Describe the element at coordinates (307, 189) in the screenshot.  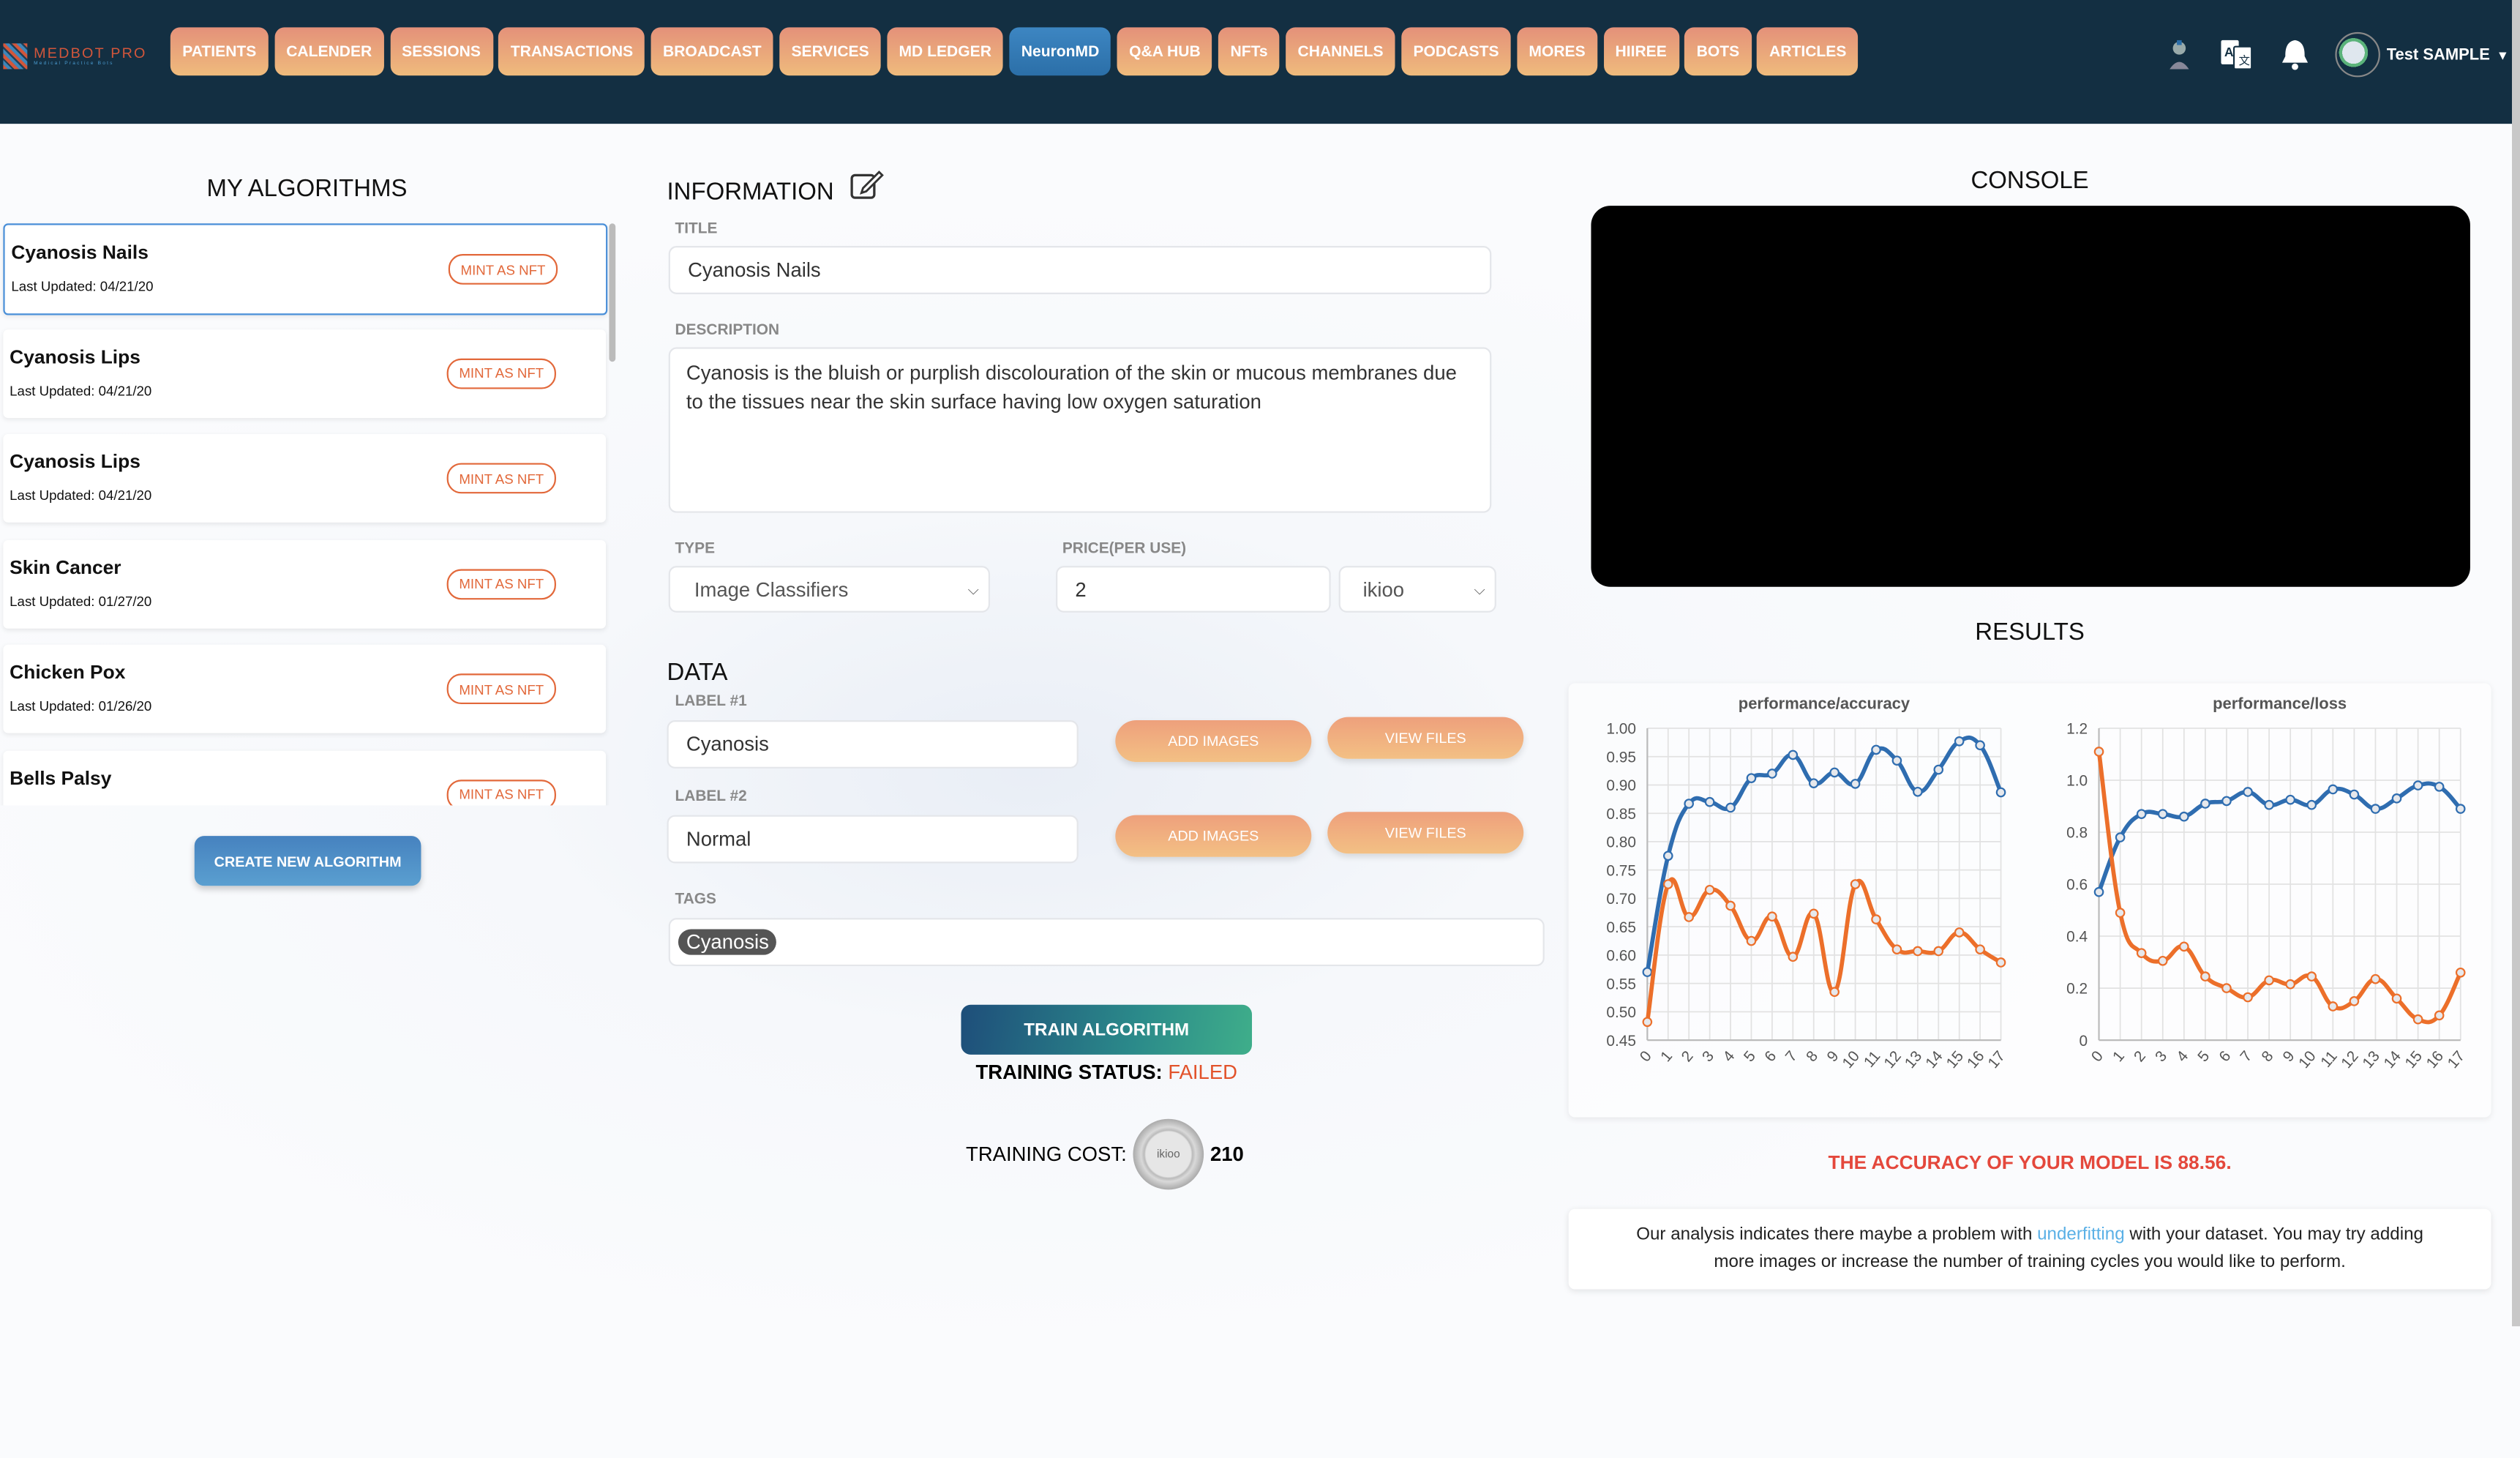
I see `my-algorithms-title: MY ALGORITHMS` at that location.